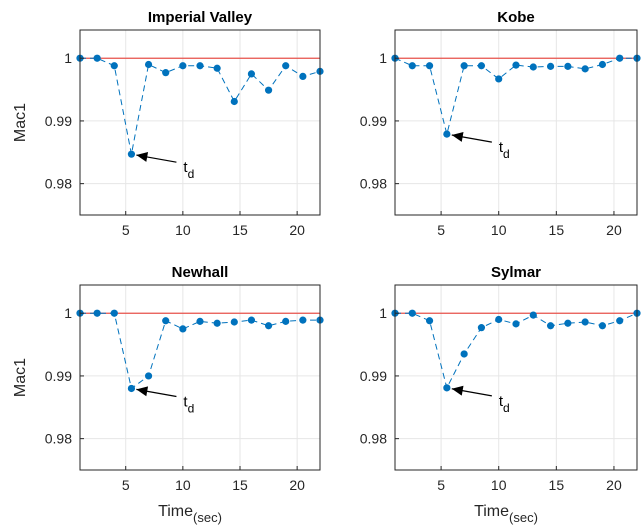 The image size is (643, 531). I want to click on subplot-title: Kobe, so click(516, 17).